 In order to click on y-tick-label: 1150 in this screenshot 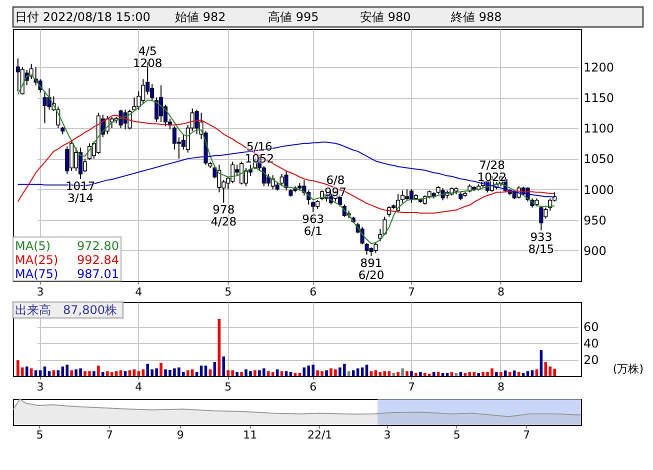, I will do `click(599, 98)`.